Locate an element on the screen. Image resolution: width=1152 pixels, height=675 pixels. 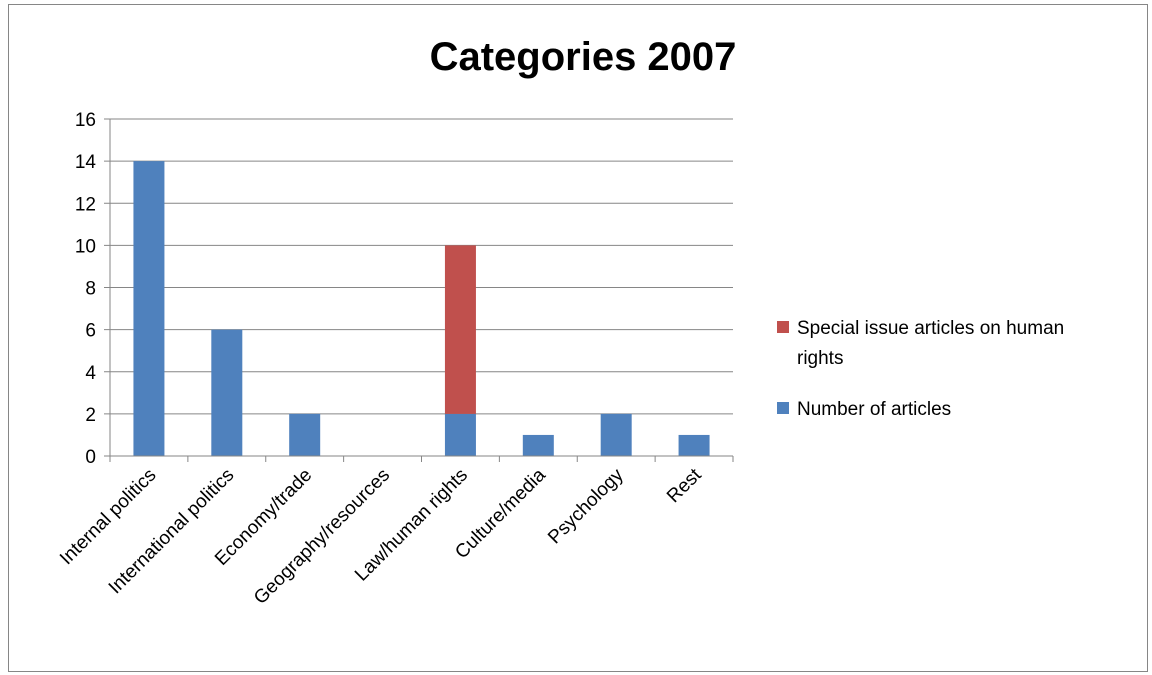
y-tick-label: 0 is located at coordinates (90, 457).